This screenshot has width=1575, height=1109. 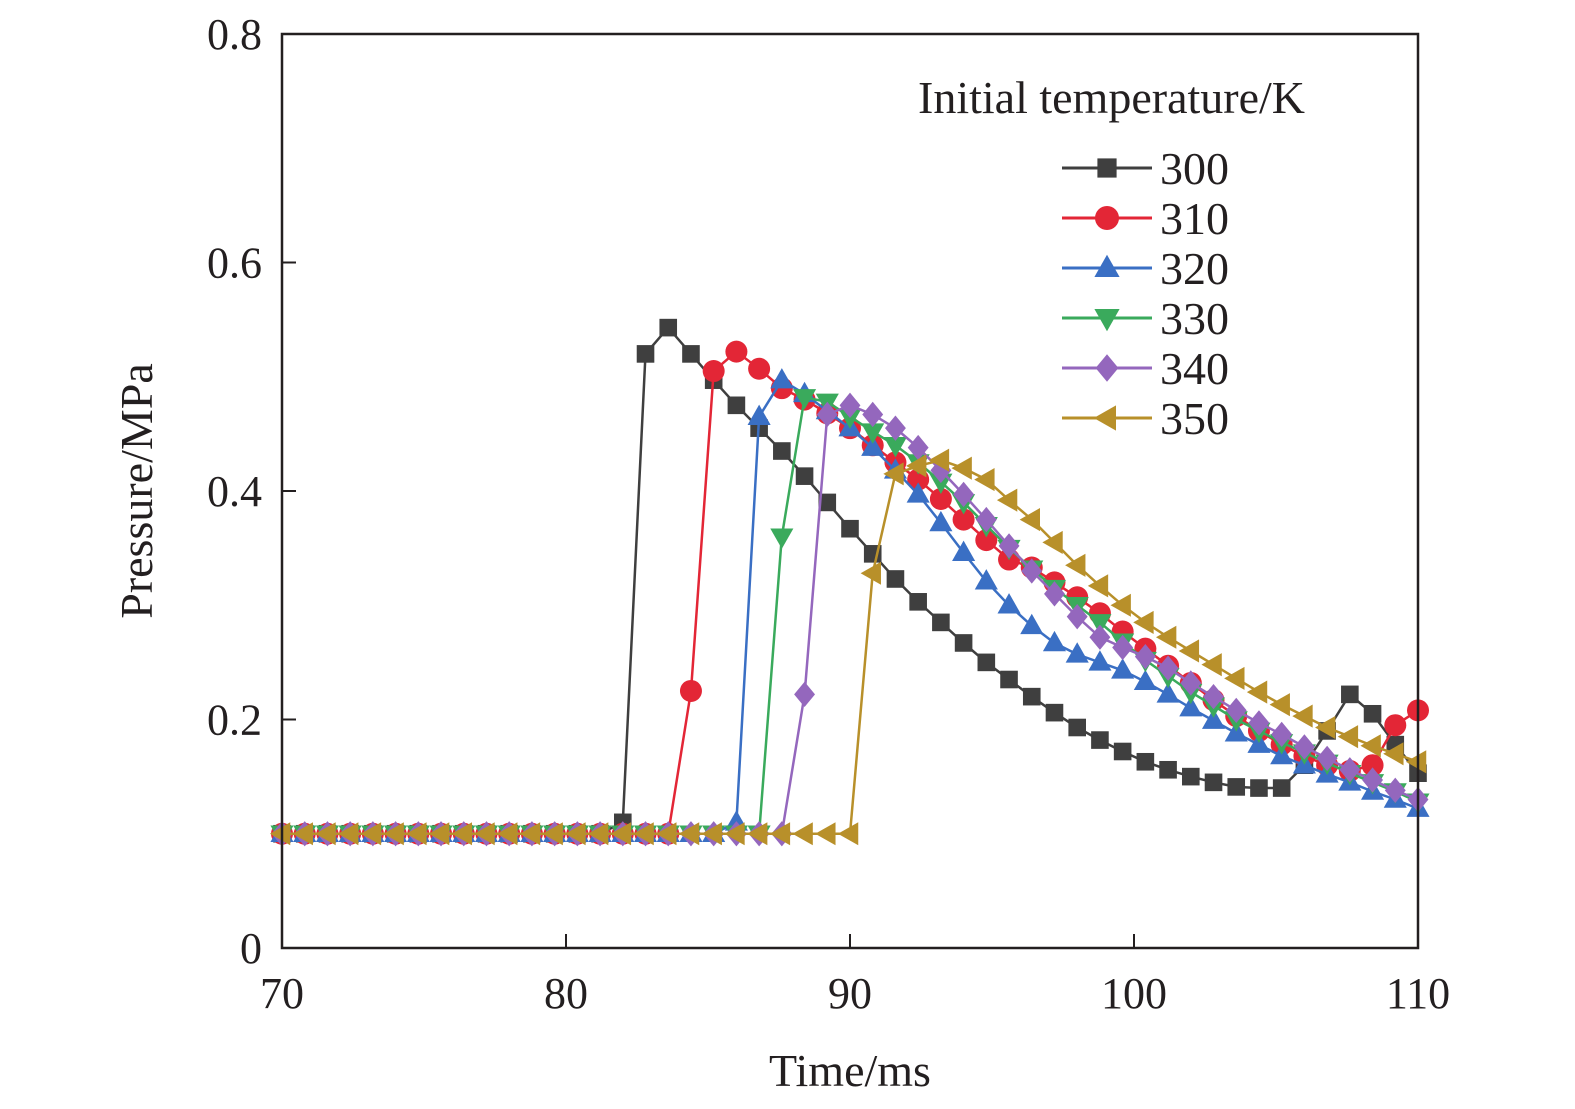 What do you see at coordinates (850, 993) in the screenshot?
I see `x-tick-label: 90` at bounding box center [850, 993].